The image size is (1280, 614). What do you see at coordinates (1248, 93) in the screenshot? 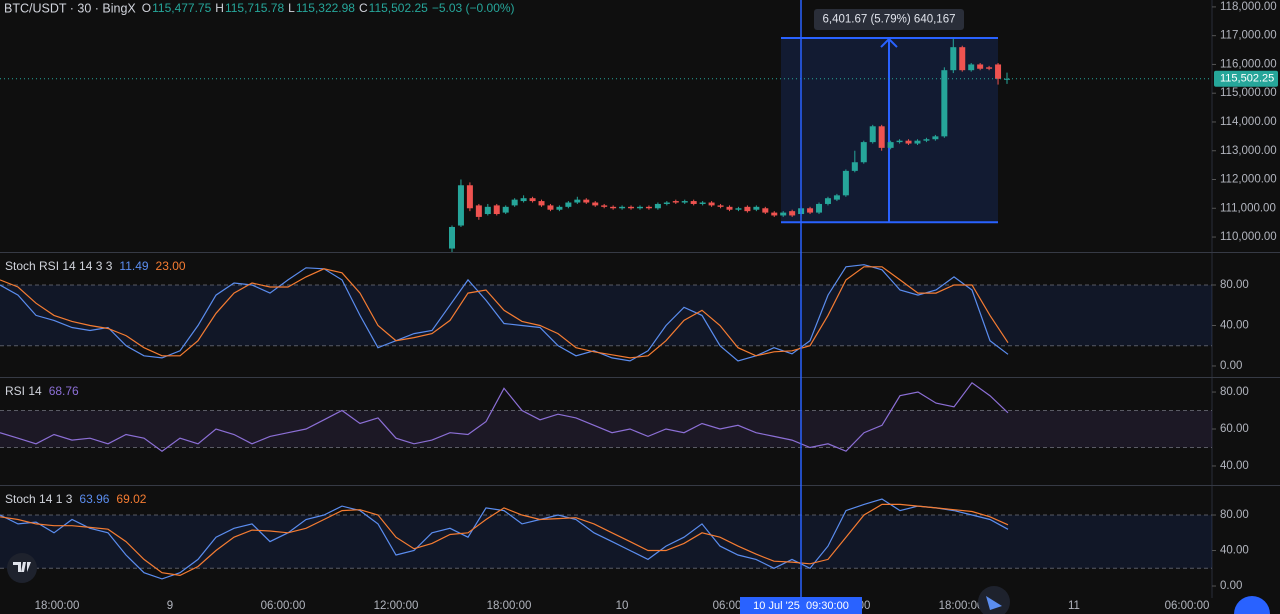
I see `y-tick-label: 115,000.00` at bounding box center [1248, 93].